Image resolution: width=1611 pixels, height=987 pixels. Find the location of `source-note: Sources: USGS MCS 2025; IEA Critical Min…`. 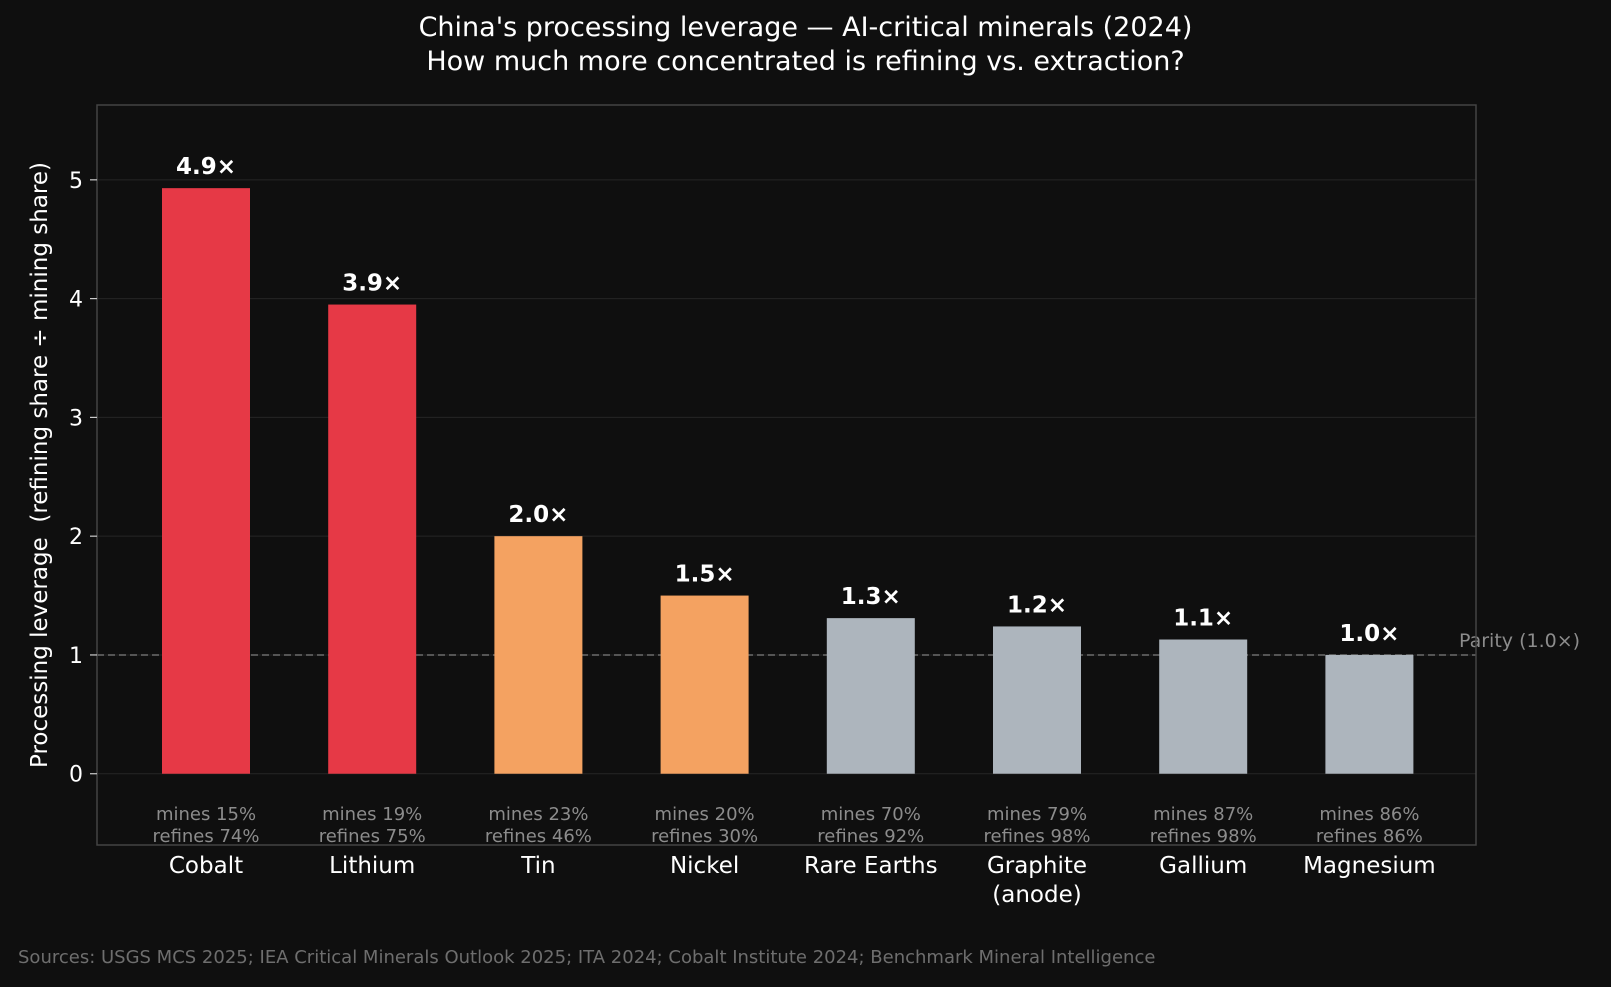

source-note: Sources: USGS MCS 2025; IEA Critical Min… is located at coordinates (587, 957).